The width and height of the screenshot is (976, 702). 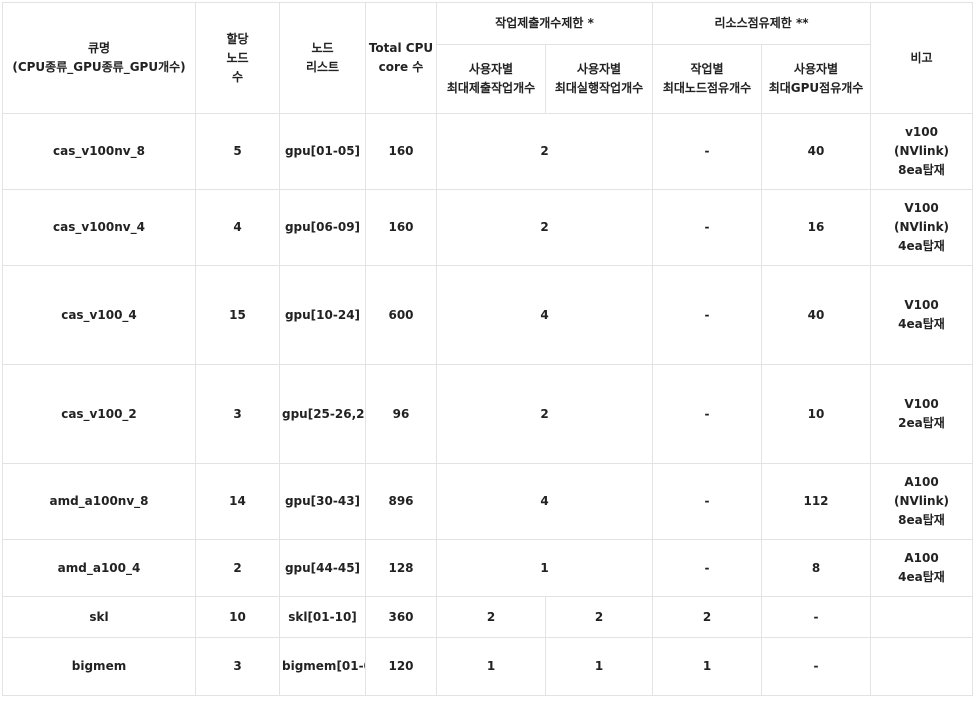 What do you see at coordinates (237, 501) in the screenshot?
I see `assigned-nodes-cell: 14` at bounding box center [237, 501].